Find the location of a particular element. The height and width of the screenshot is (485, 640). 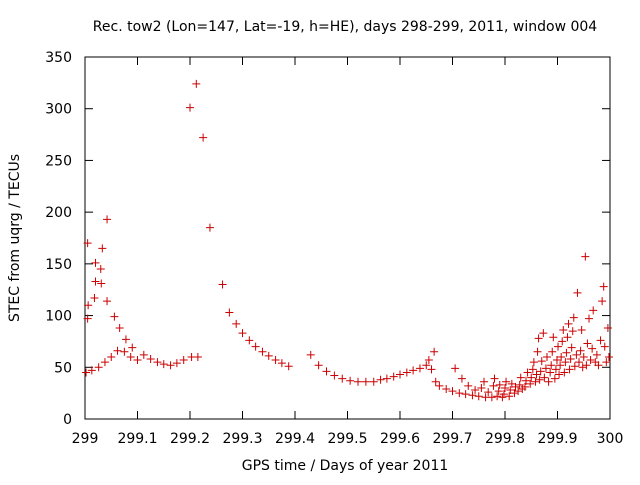

y-tick-label: 100 is located at coordinates (58, 317).